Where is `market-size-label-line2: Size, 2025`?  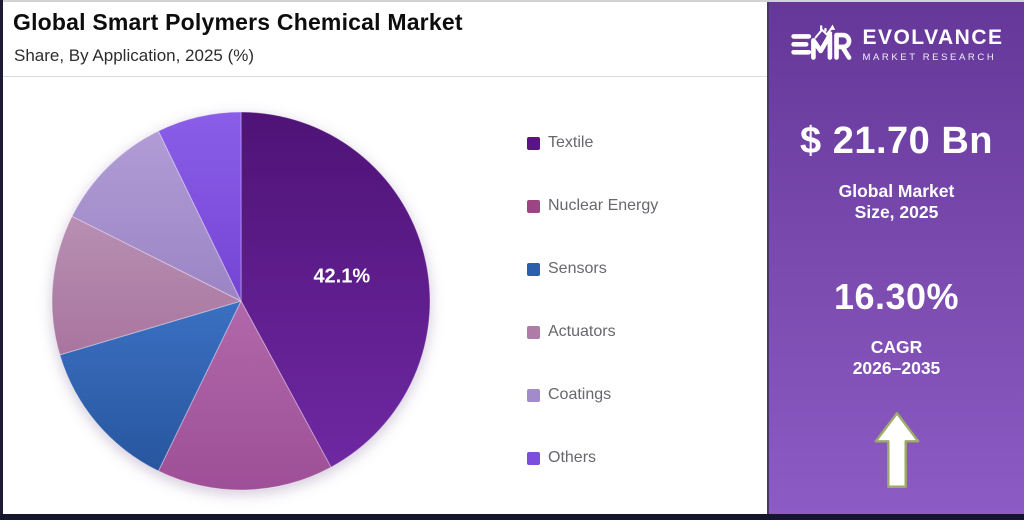
market-size-label-line2: Size, 2025 is located at coordinates (896, 212).